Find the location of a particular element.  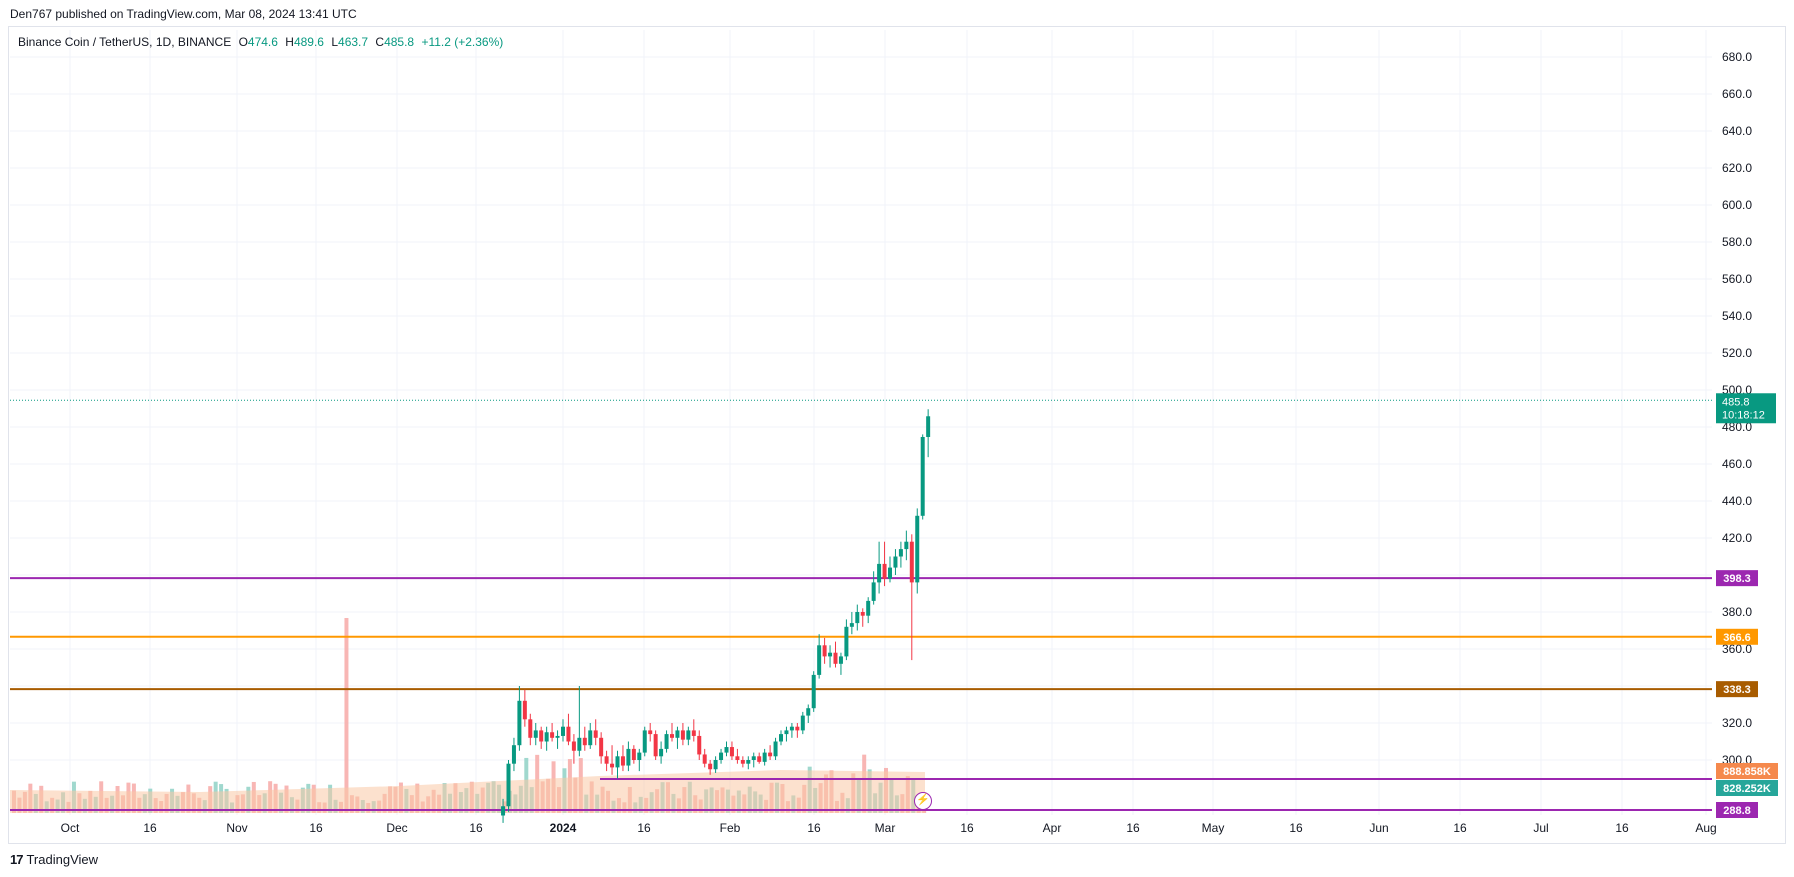

y-tick-label: 460.0 is located at coordinates (1737, 464).